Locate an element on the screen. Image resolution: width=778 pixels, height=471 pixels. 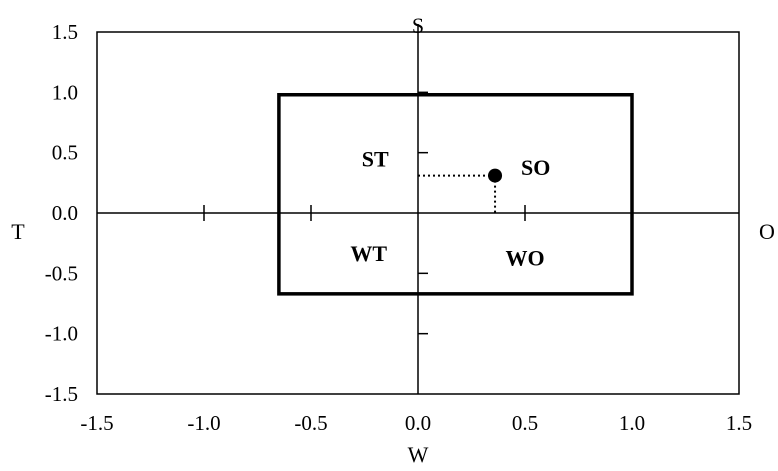
y-tick-label: -0.5 is located at coordinates (61, 273).